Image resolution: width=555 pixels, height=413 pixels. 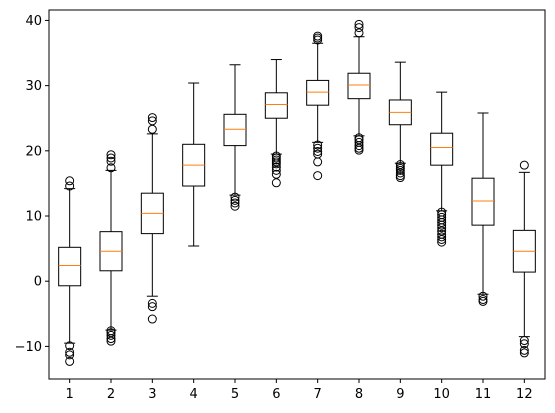 I want to click on x-tick-label: 9, so click(x=400, y=394).